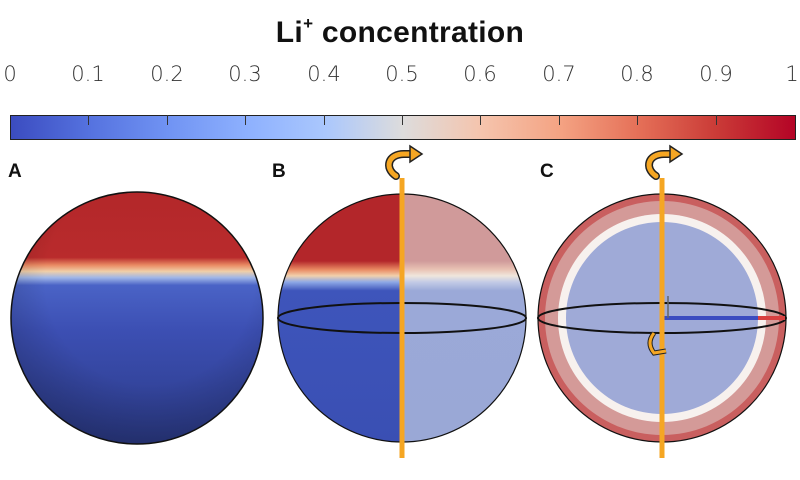  Describe the element at coordinates (324, 74) in the screenshot. I see `tick-label: 0.4` at that location.